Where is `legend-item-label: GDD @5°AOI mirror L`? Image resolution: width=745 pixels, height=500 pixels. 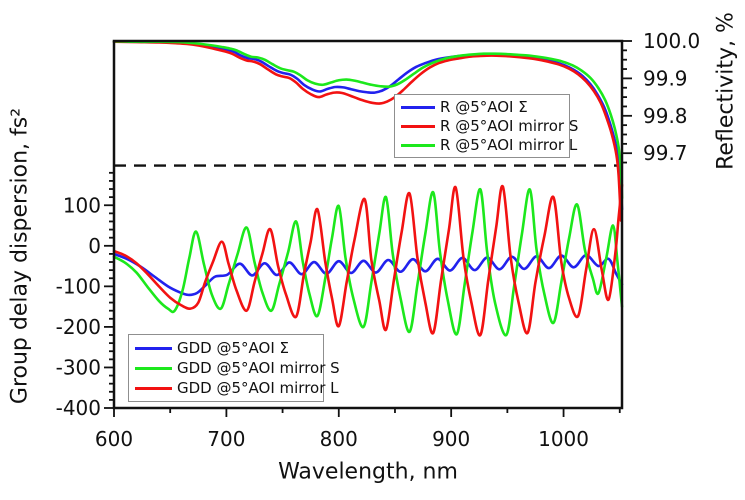
legend-item-label: GDD @5°AOI mirror L is located at coordinates (258, 388).